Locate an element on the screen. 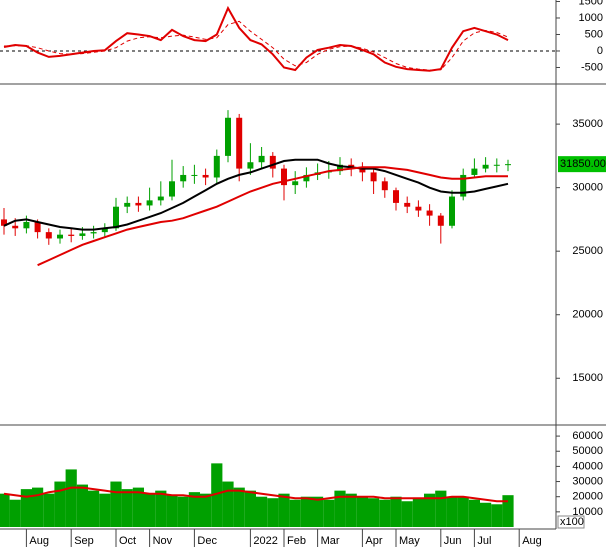 This screenshot has height=548, width=606. y-tick-label: 1000 is located at coordinates (591, 18).